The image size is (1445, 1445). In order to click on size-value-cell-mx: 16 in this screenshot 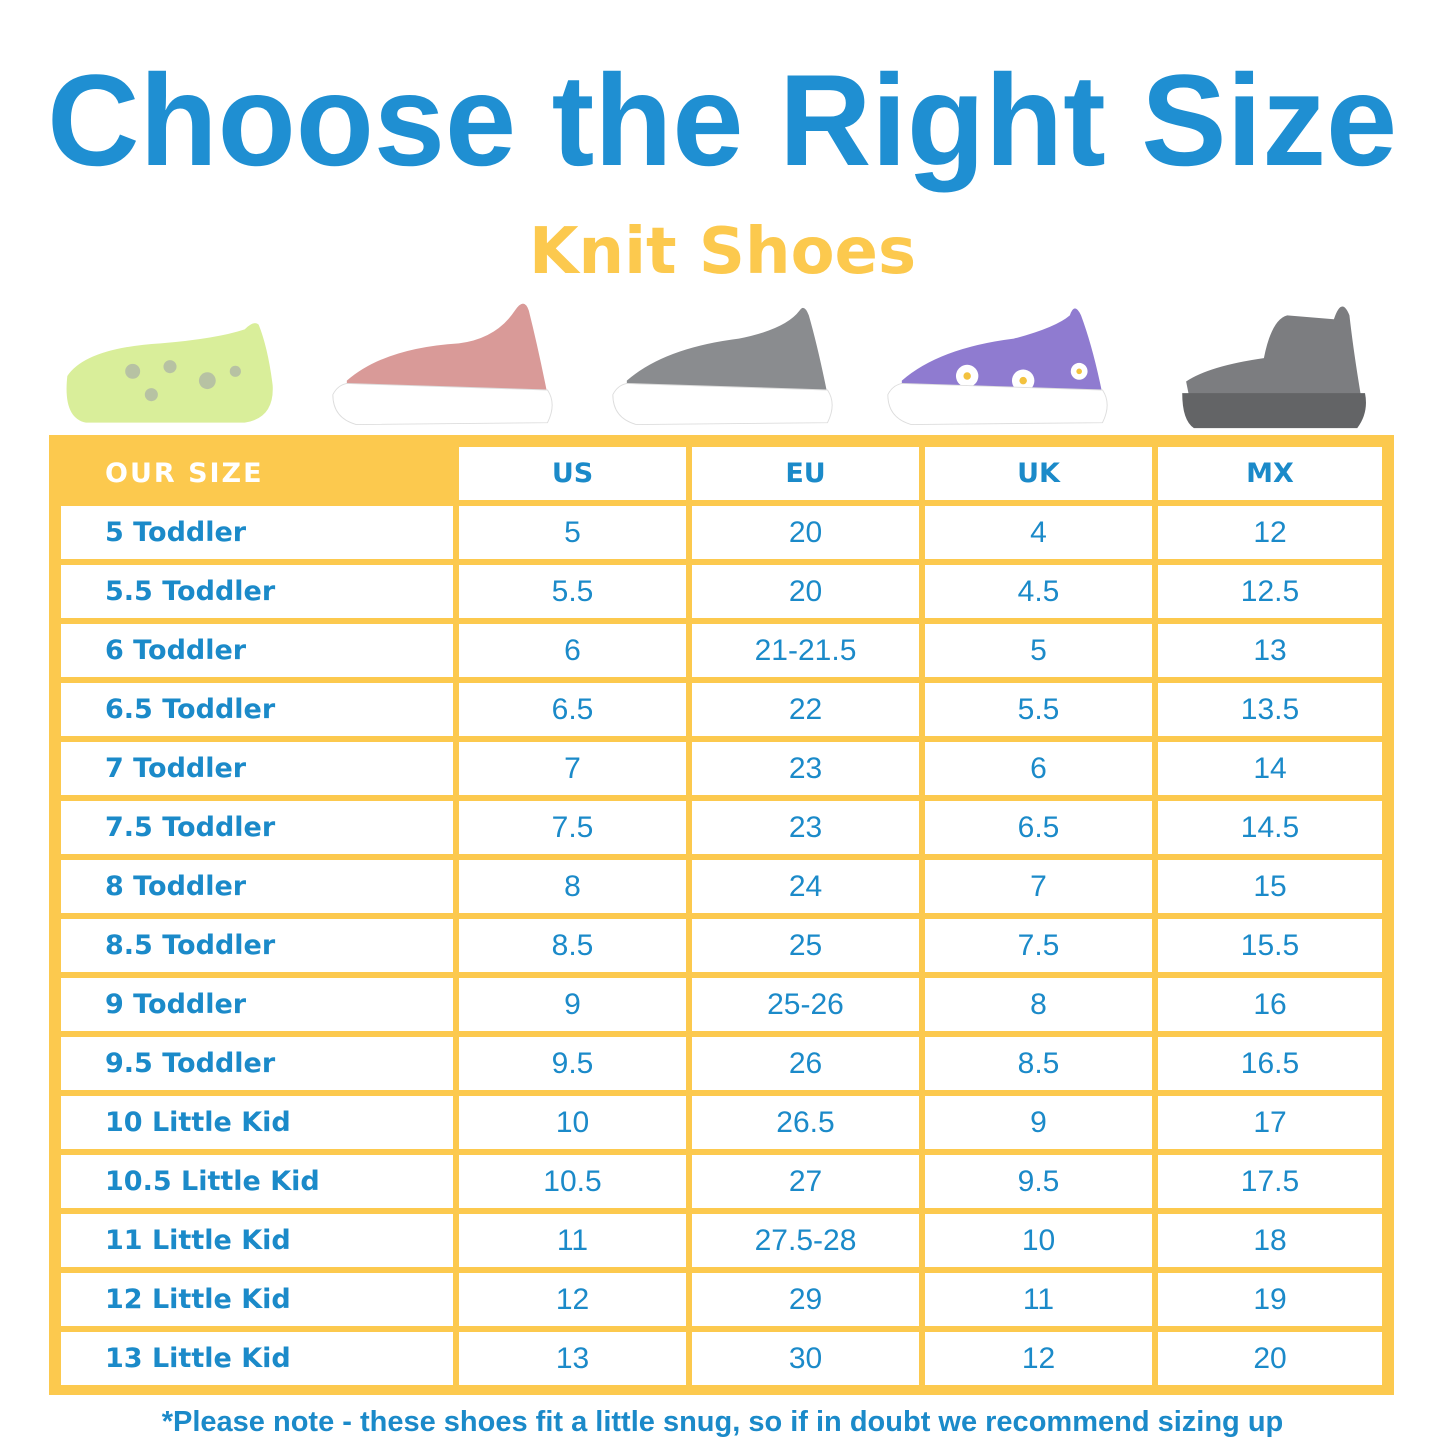, I will do `click(1270, 1004)`.